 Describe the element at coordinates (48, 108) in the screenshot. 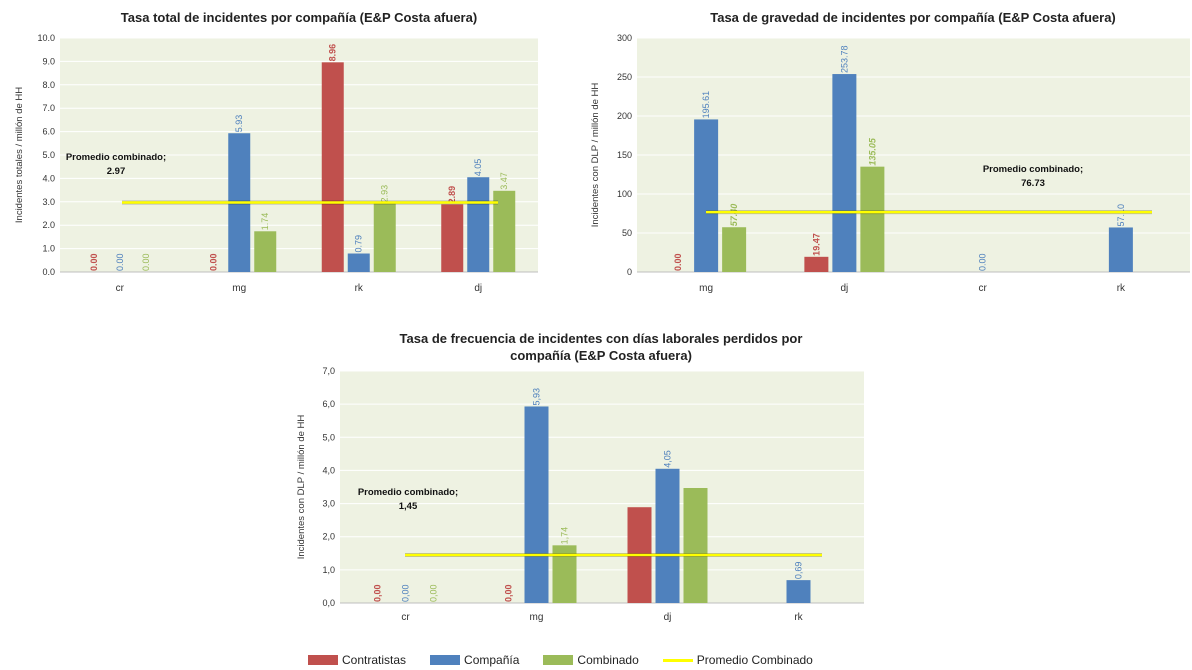

I see `y-tick-label: 7.0` at that location.